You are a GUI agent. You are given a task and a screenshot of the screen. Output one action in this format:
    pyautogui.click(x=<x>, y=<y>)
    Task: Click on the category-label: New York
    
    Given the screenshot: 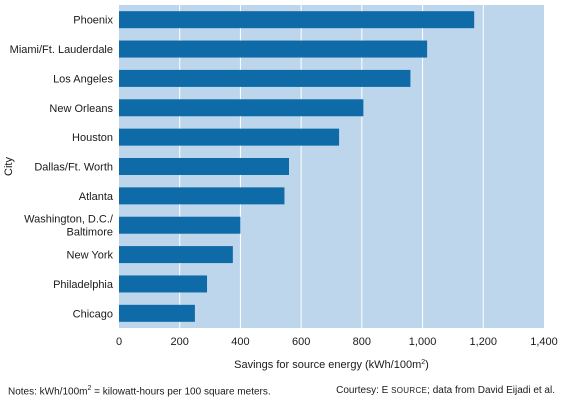 What is the action you would take?
    pyautogui.click(x=90, y=256)
    